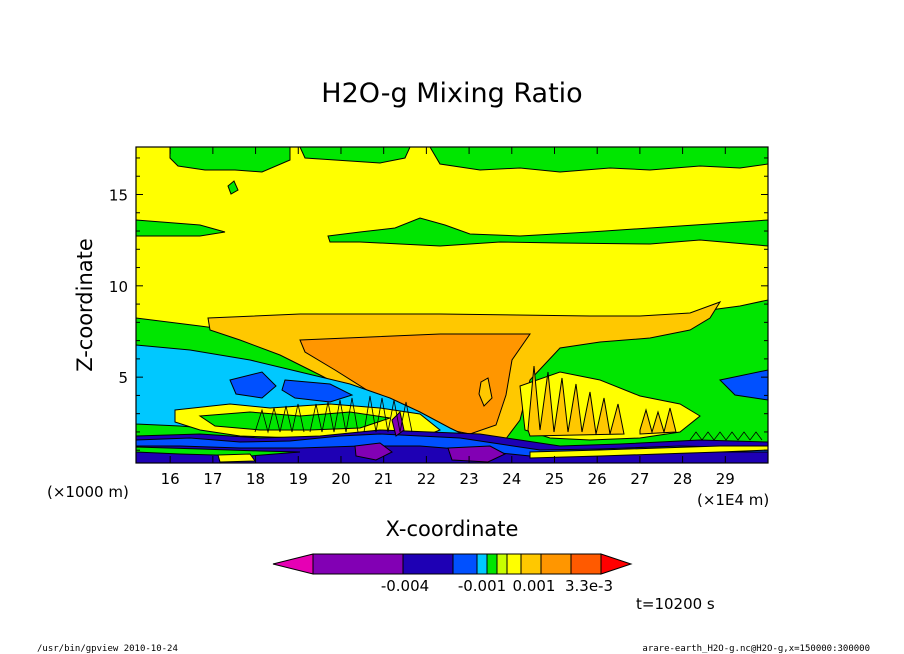 The width and height of the screenshot is (904, 654). Describe the element at coordinates (212, 479) in the screenshot. I see `x-tick-label: 17` at that location.